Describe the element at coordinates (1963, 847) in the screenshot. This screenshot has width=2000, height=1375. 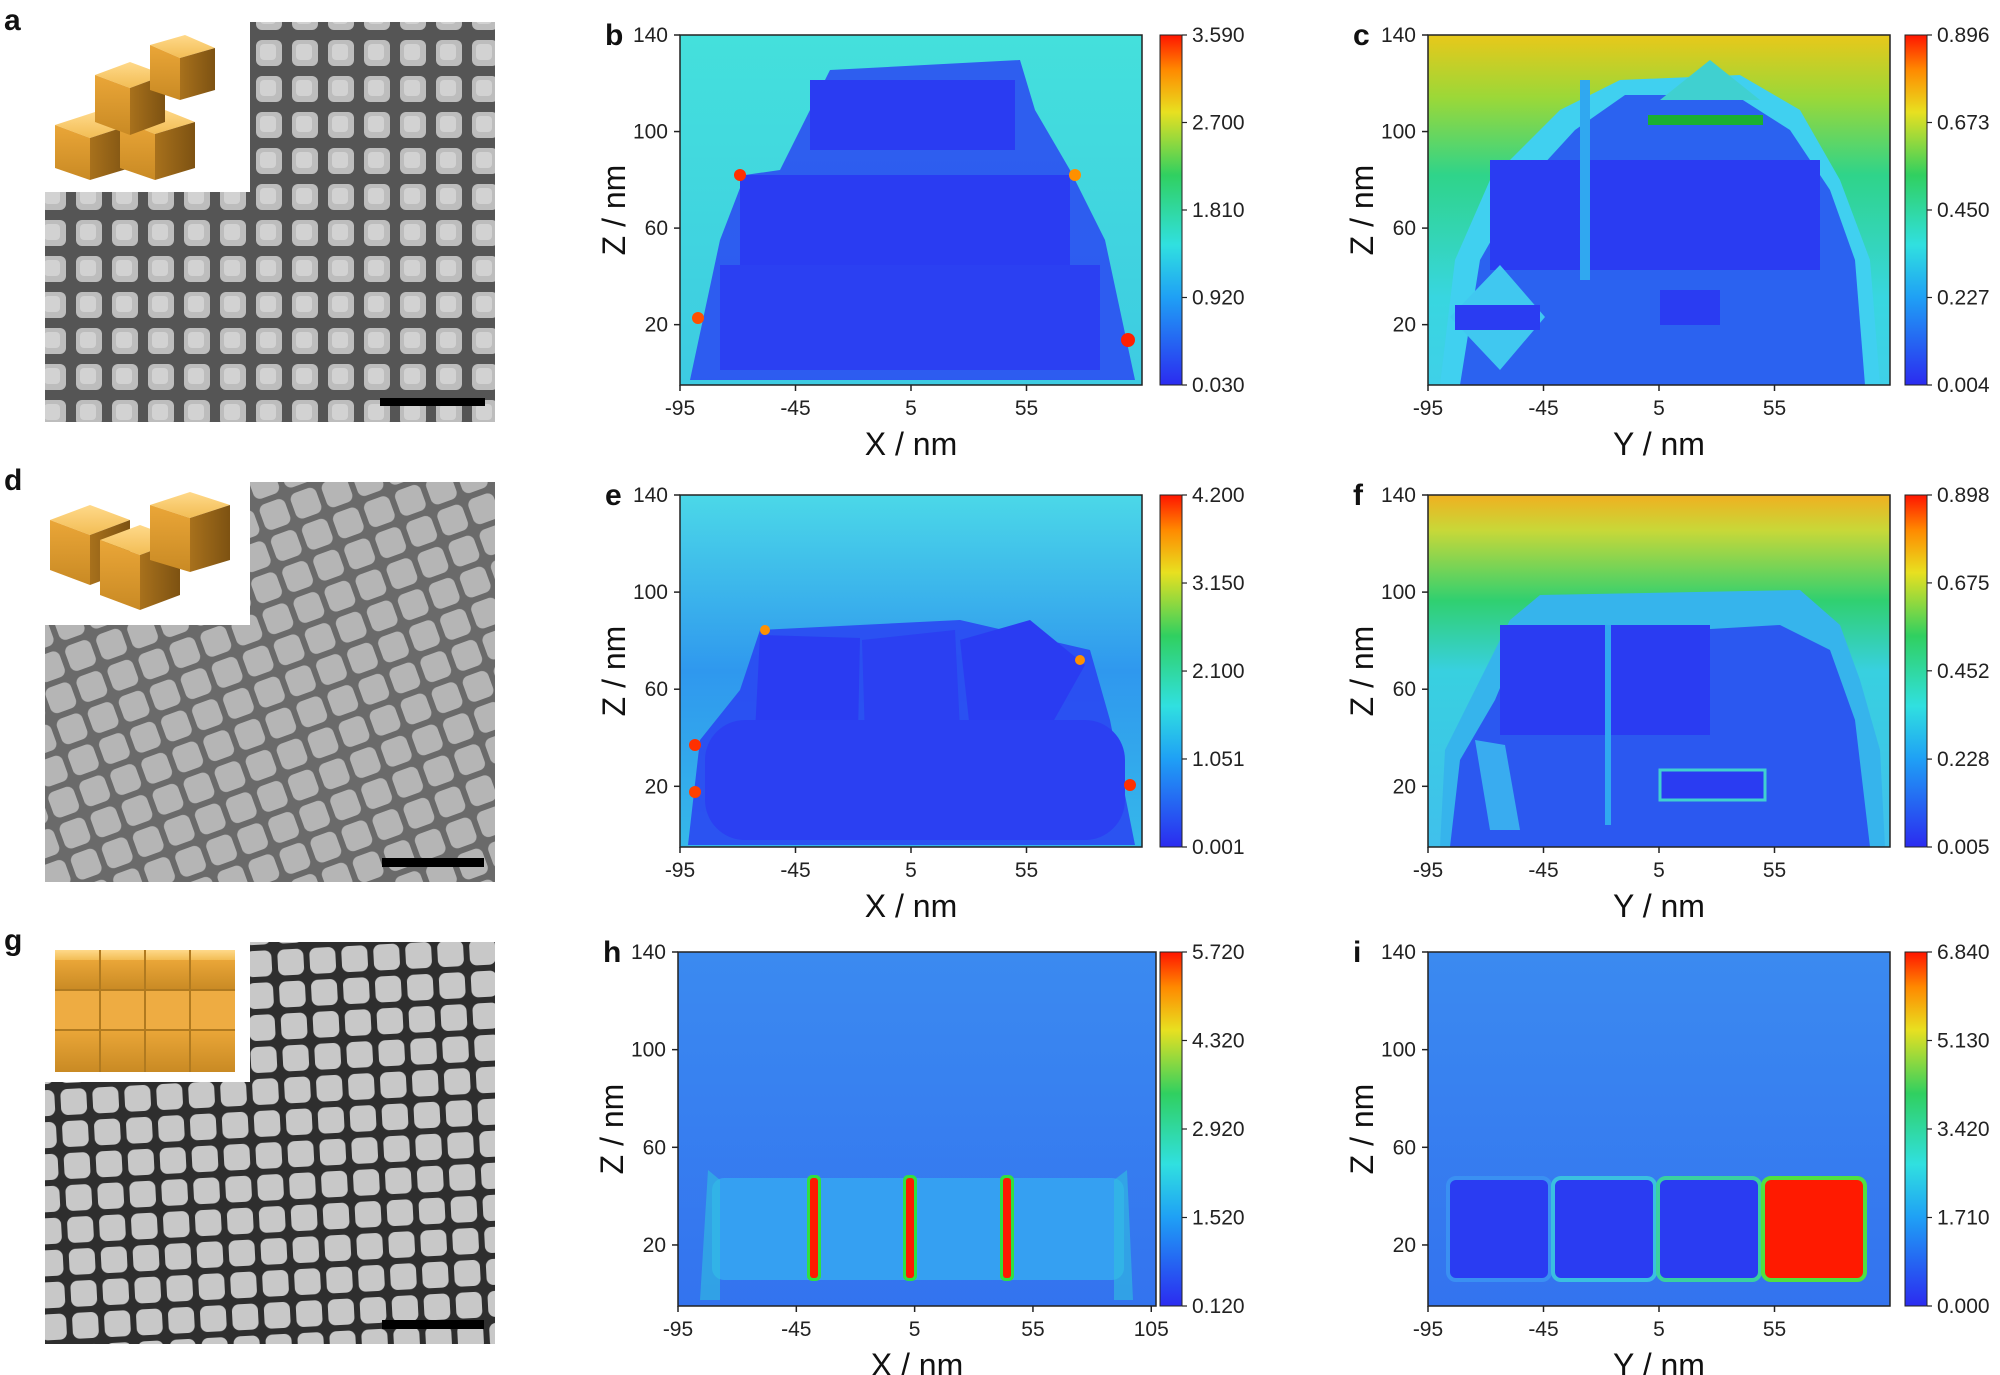
I see `colorbar-label: 0.005` at that location.